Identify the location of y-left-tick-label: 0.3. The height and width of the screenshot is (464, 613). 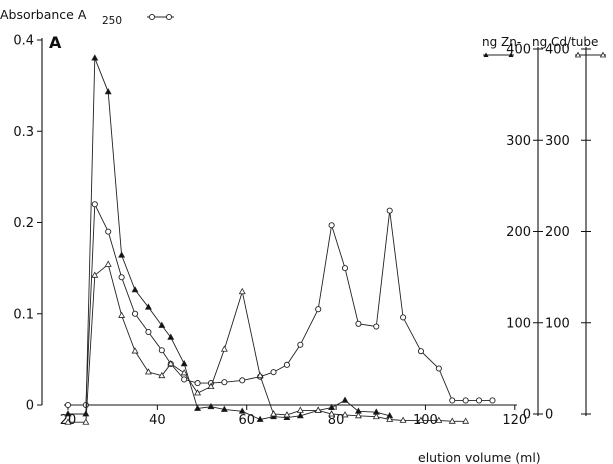
(23, 132).